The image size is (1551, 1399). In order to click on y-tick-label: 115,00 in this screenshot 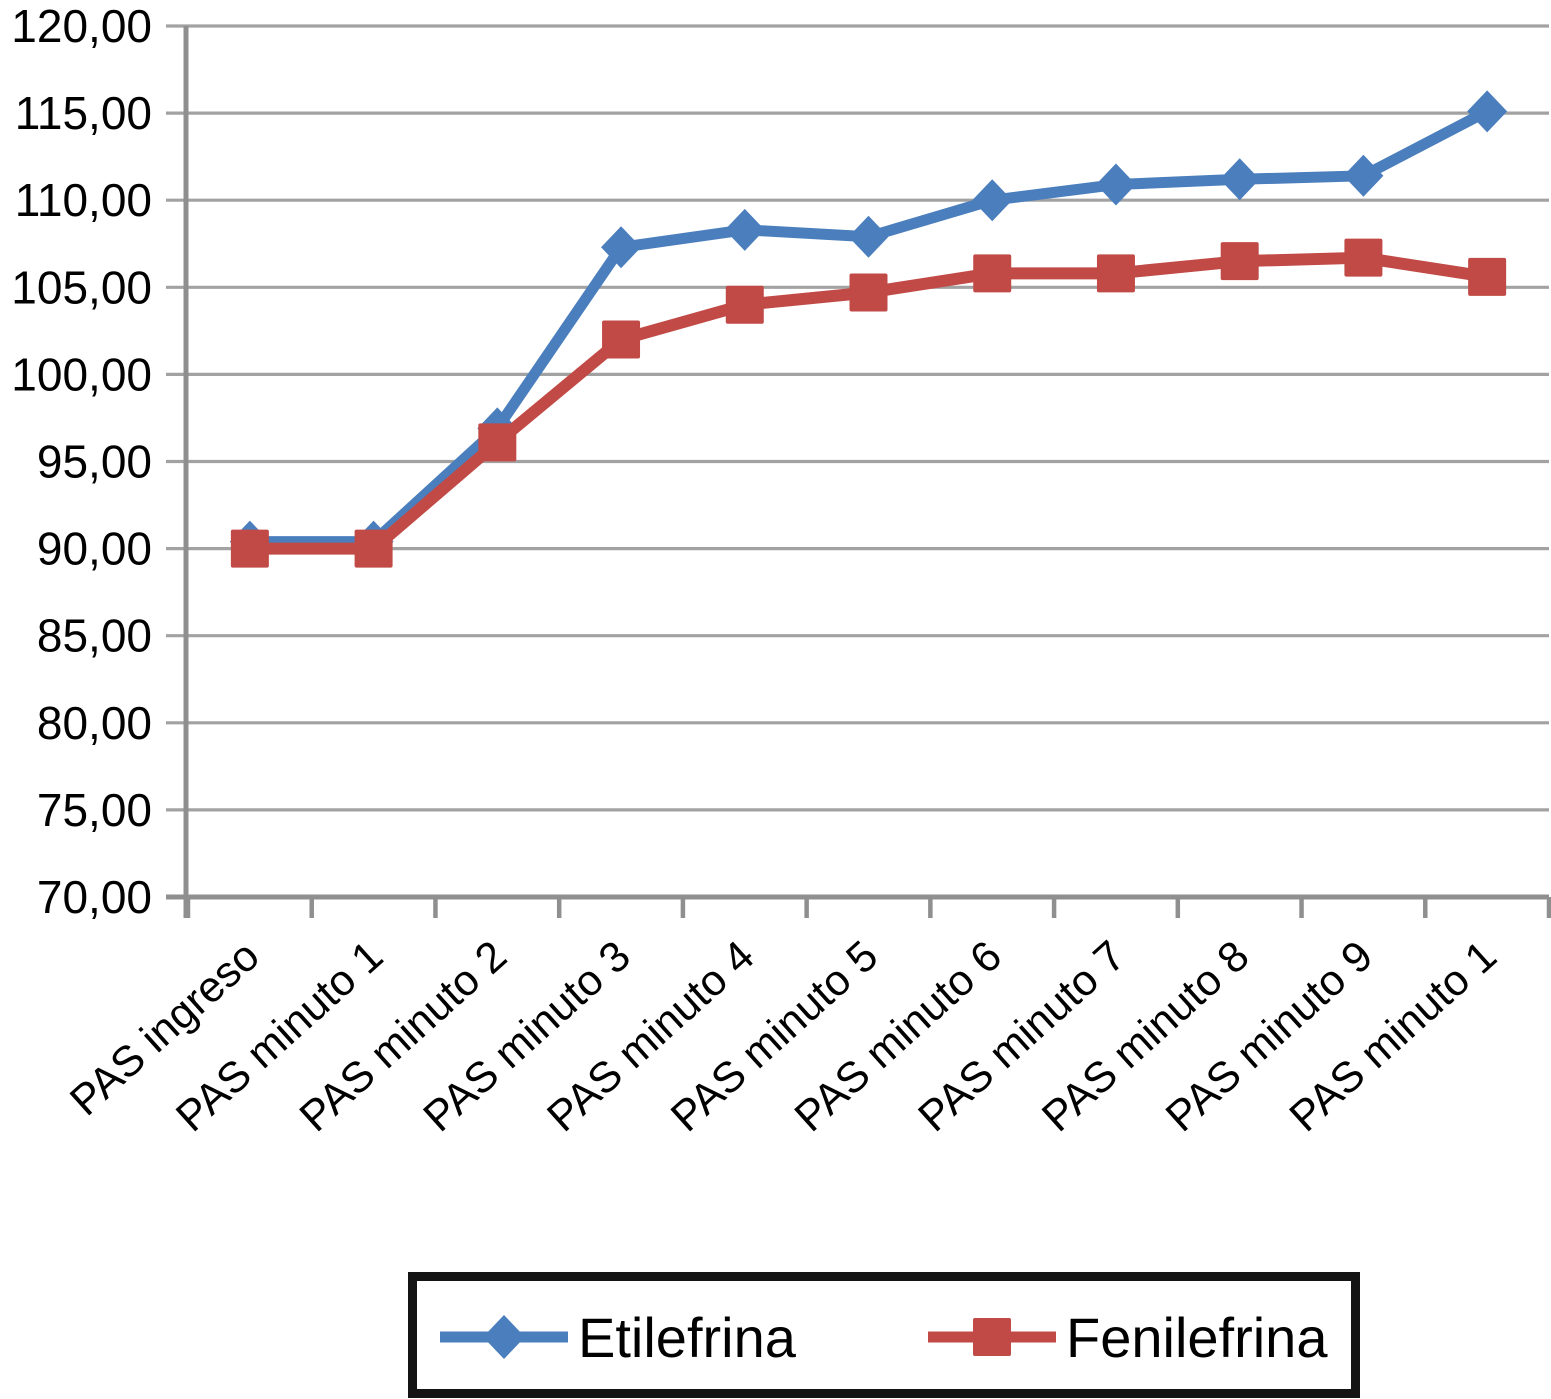, I will do `click(83, 113)`.